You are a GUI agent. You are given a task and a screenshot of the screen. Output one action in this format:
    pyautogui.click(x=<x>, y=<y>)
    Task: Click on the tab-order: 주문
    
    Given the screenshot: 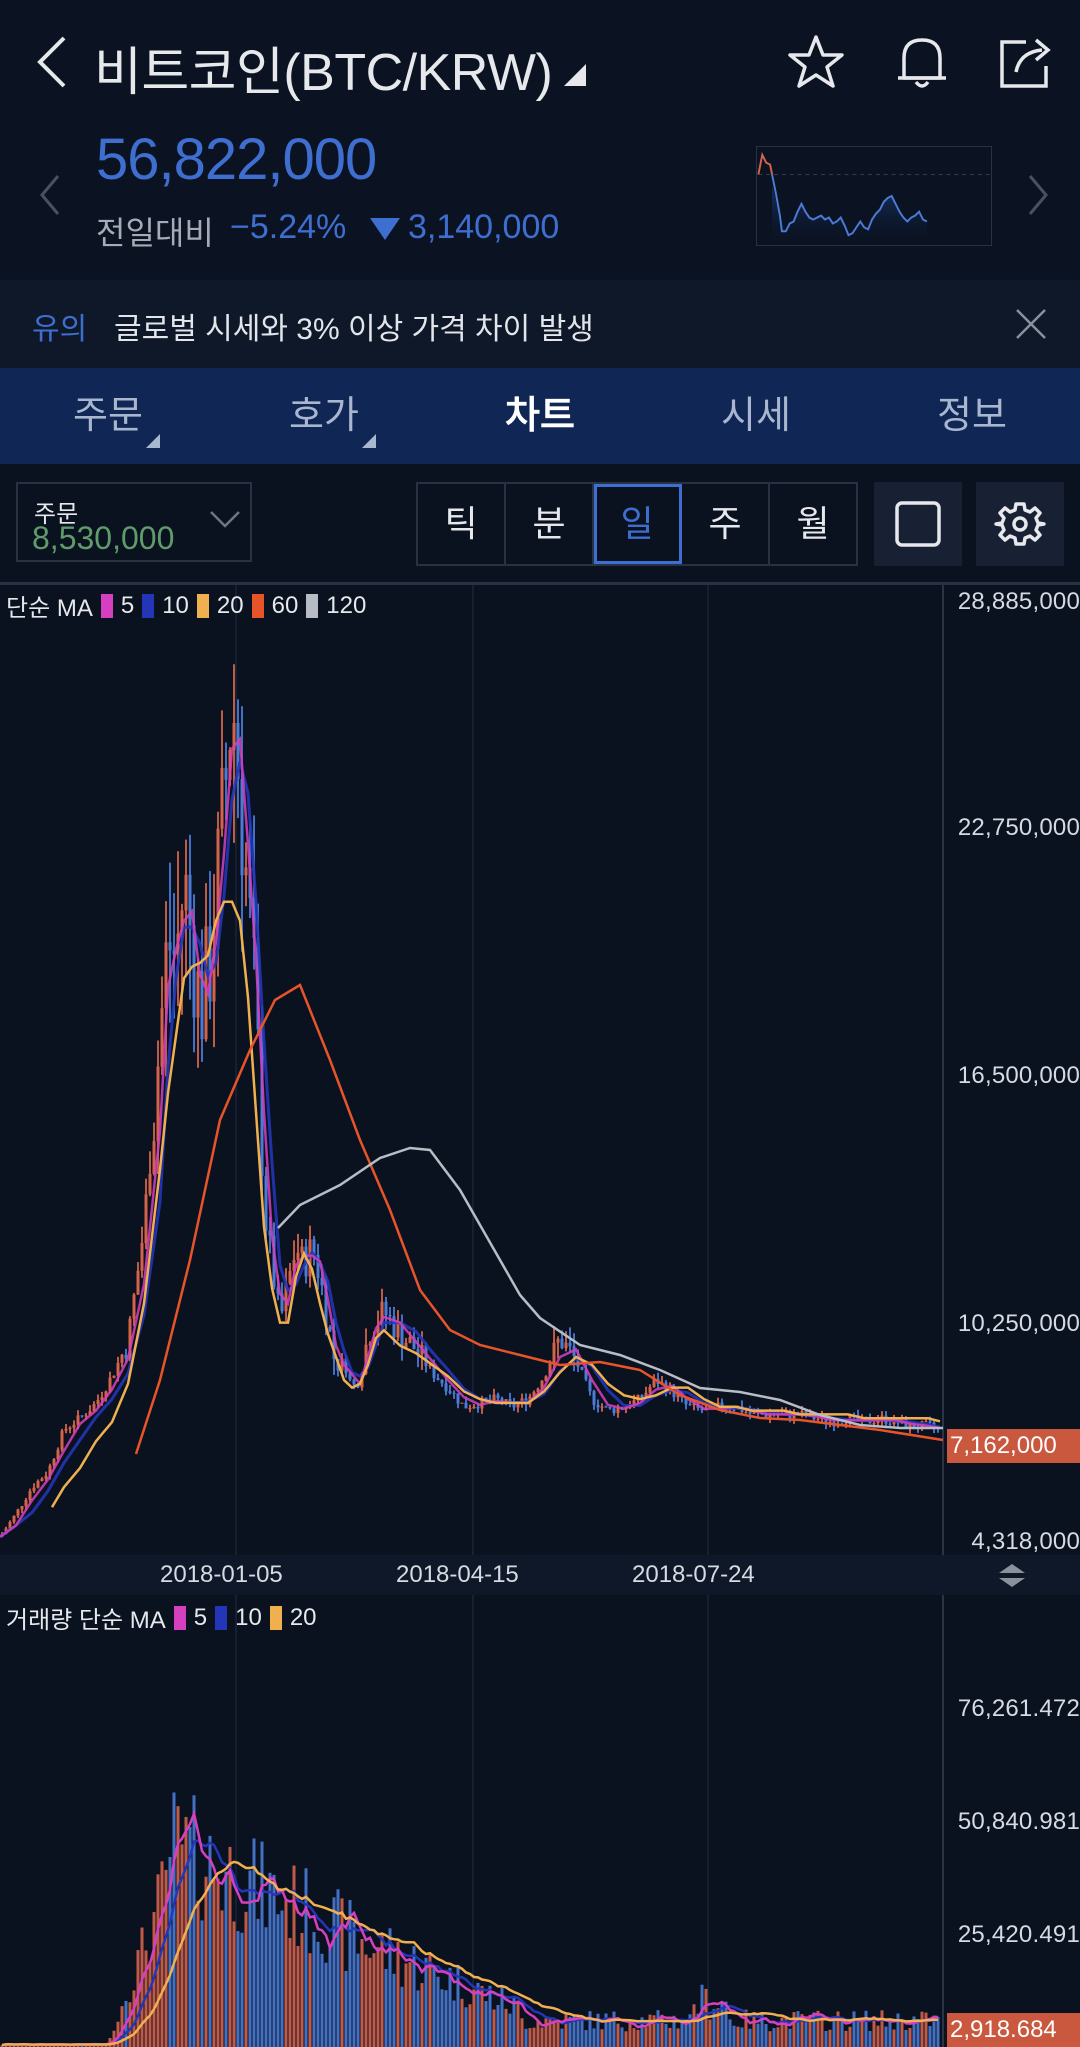 What is the action you would take?
    pyautogui.click(x=108, y=416)
    